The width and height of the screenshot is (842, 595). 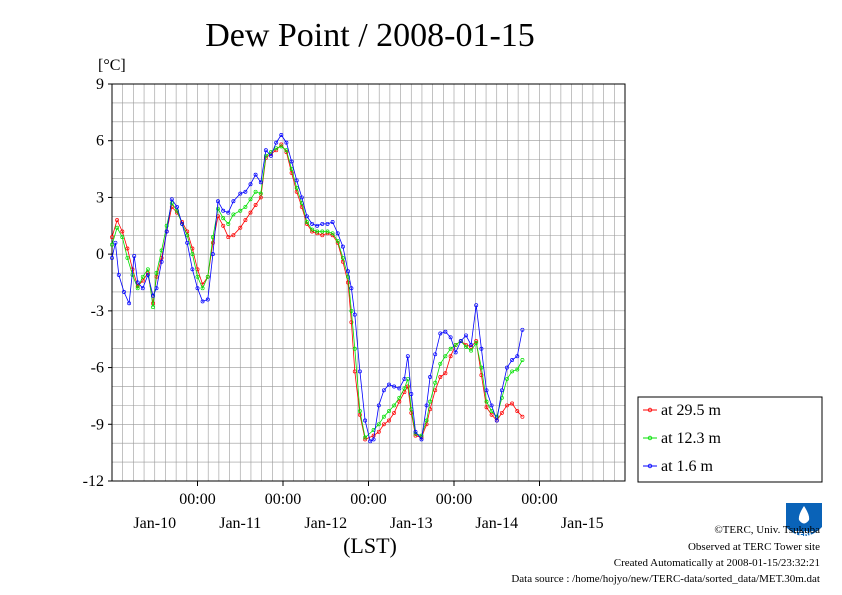 I want to click on legend-swatch-marker, so click(x=650, y=438).